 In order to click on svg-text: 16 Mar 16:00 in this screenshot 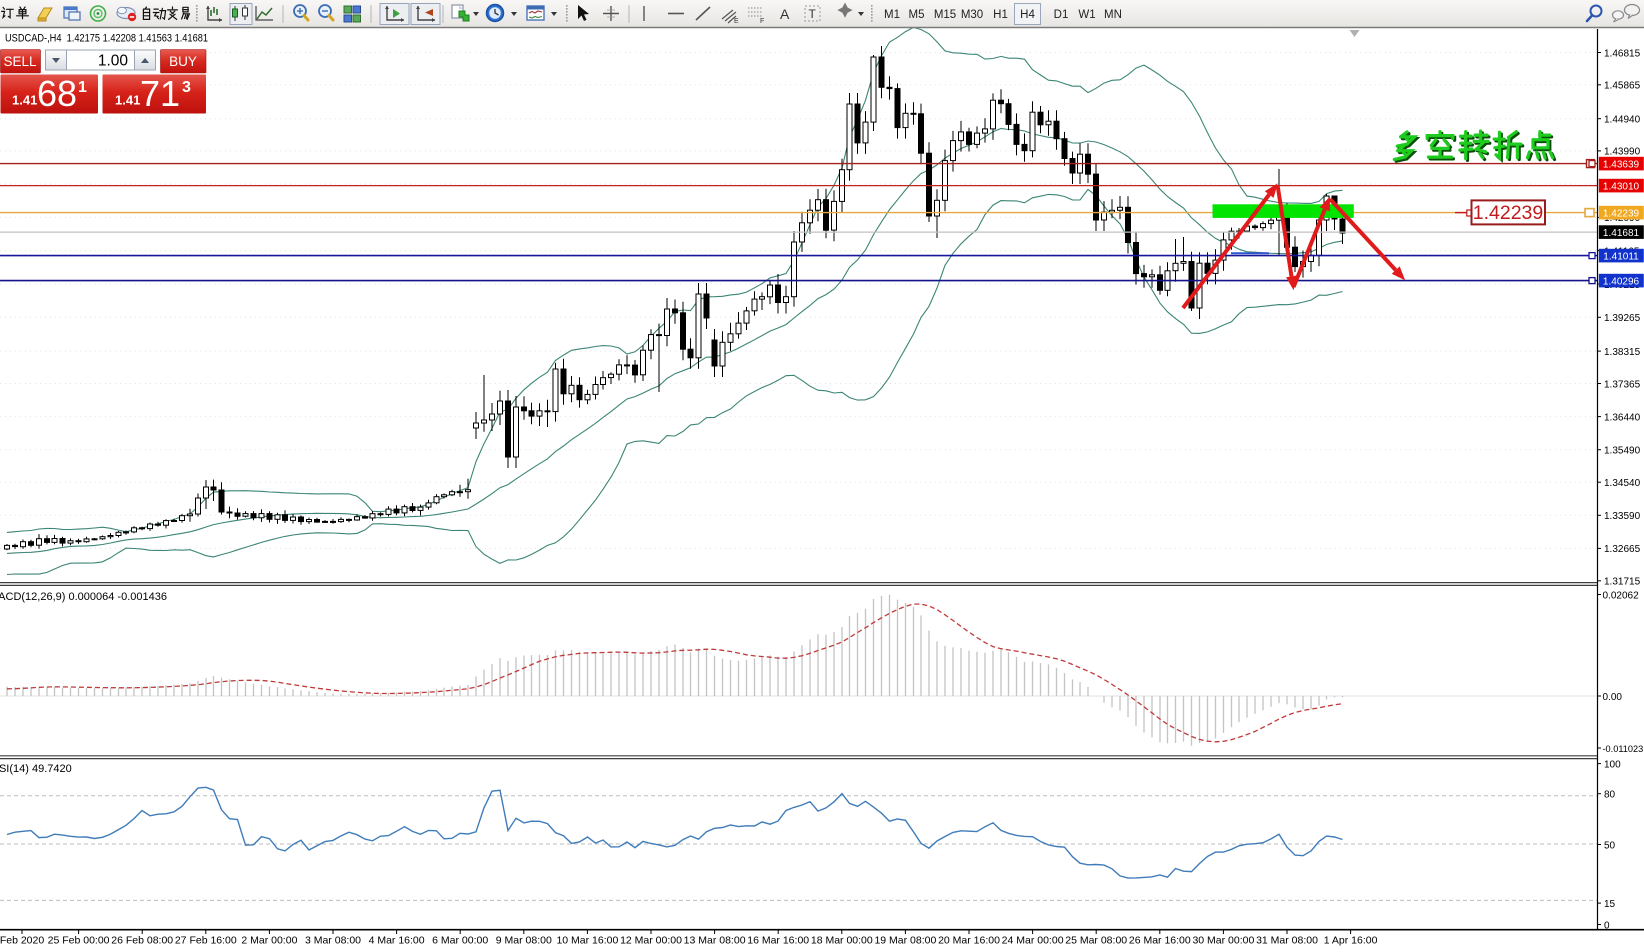, I will do `click(778, 941)`.